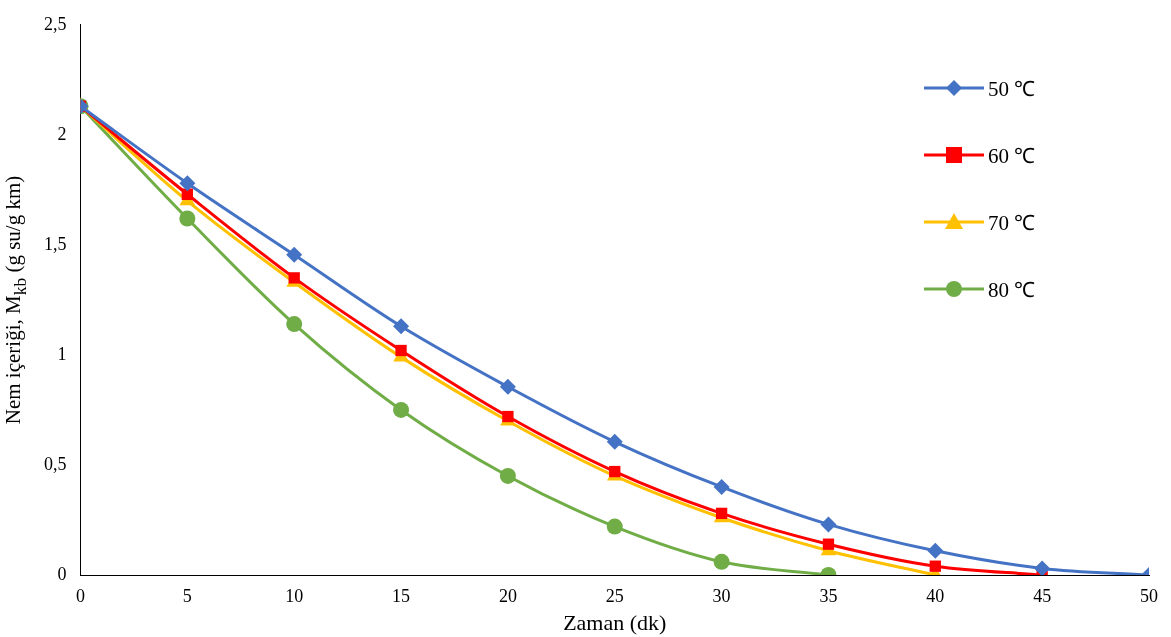  Describe the element at coordinates (1149, 595) in the screenshot. I see `x-tick-label: 50` at that location.